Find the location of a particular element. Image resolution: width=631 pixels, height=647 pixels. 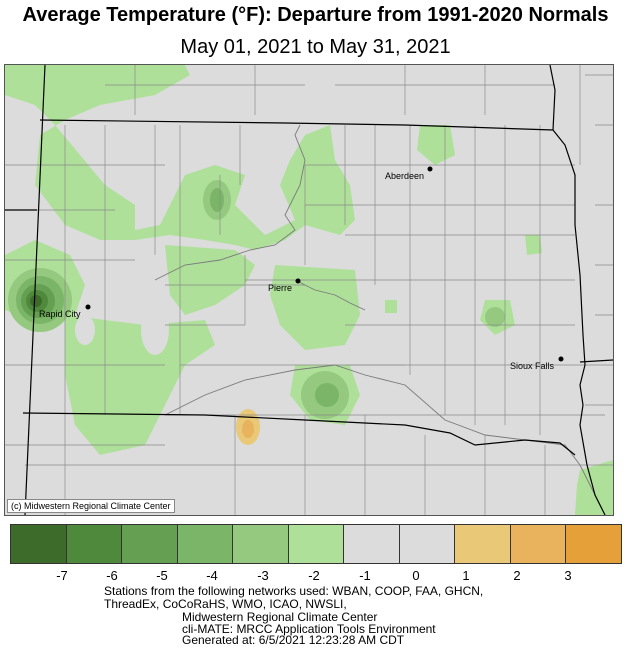

gray-pockets is located at coordinates (122, 330).